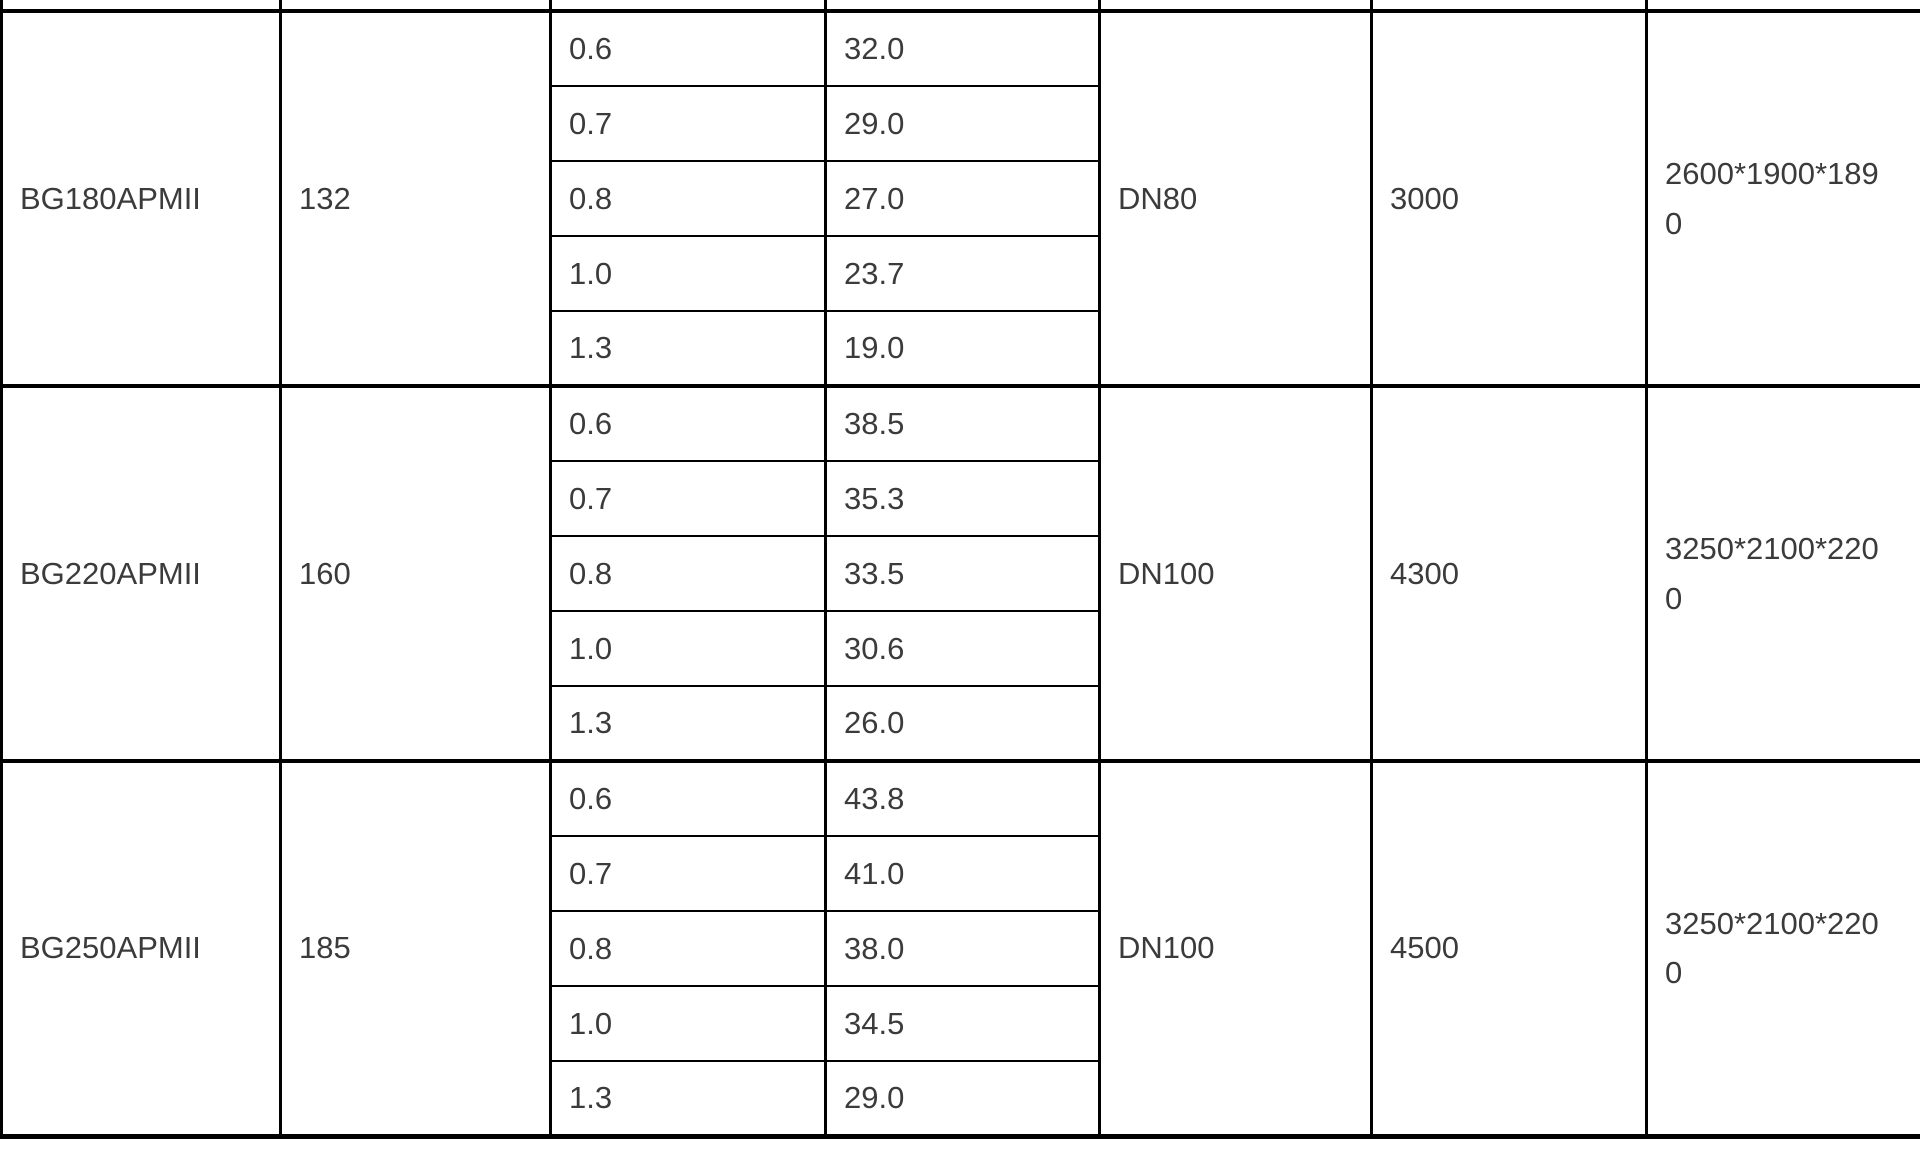  I want to click on power-cell: 160, so click(415, 573).